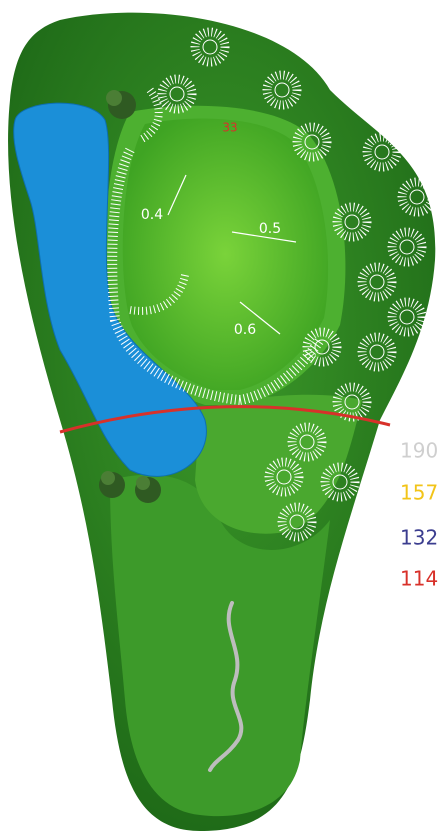  What do you see at coordinates (419, 579) in the screenshot?
I see `distance-label: 114` at bounding box center [419, 579].